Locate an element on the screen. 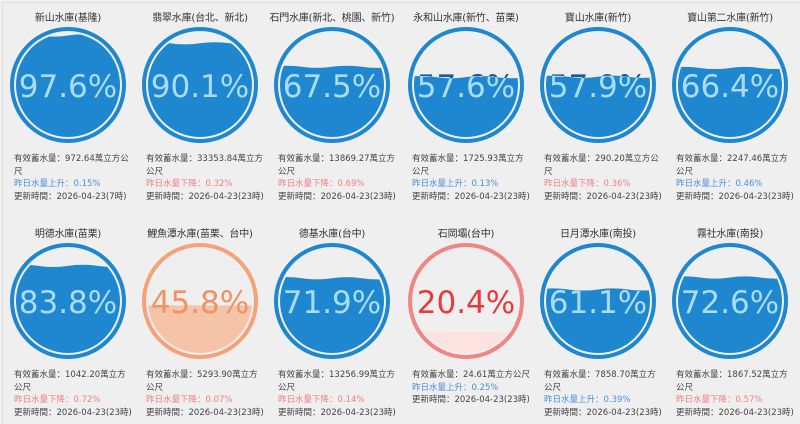 The height and width of the screenshot is (424, 800). water-level-gauge: 97.6%97.6% is located at coordinates (68, 85).